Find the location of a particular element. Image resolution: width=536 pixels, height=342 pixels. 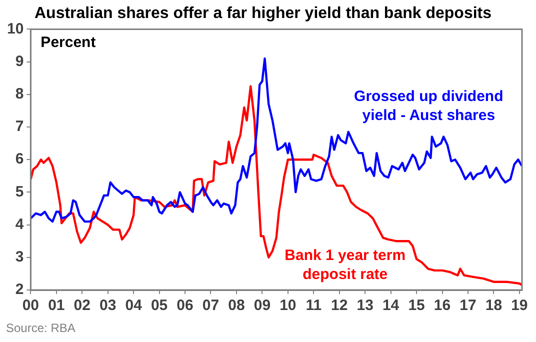

x-tick-label: 09 is located at coordinates (262, 305).